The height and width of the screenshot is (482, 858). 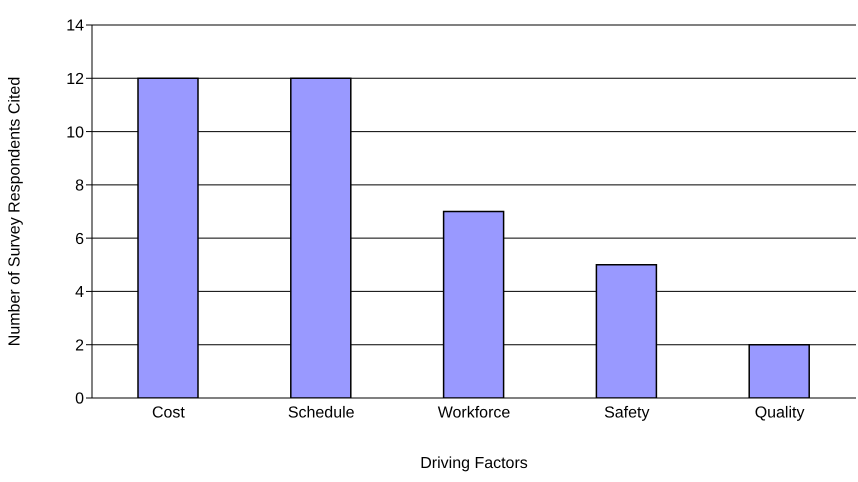 What do you see at coordinates (321, 413) in the screenshot?
I see `x-tick-label: Schedule` at bounding box center [321, 413].